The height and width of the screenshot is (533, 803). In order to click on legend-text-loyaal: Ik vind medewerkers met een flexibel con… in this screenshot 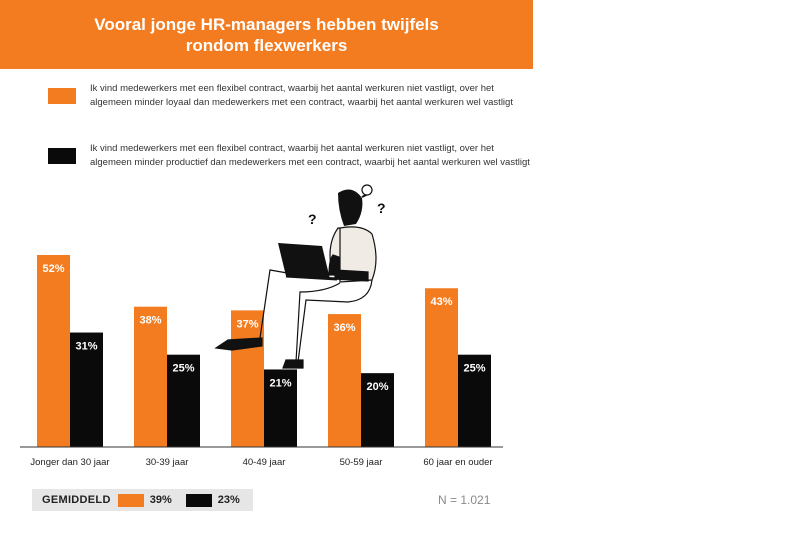, I will do `click(301, 95)`.